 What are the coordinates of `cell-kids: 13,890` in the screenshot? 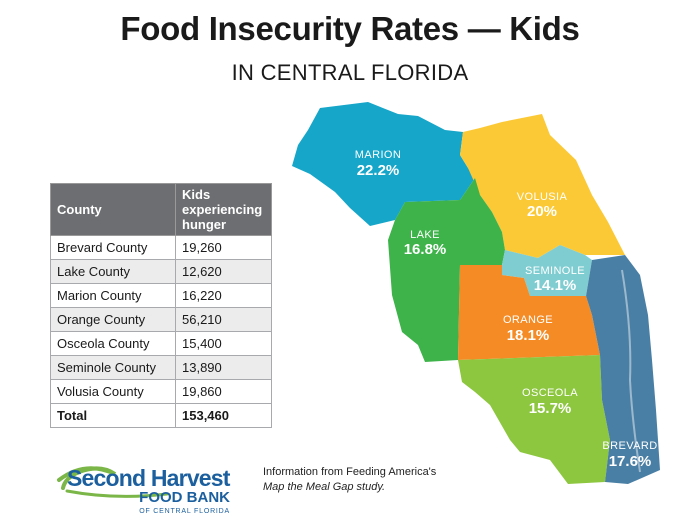 It's located at (223, 367).